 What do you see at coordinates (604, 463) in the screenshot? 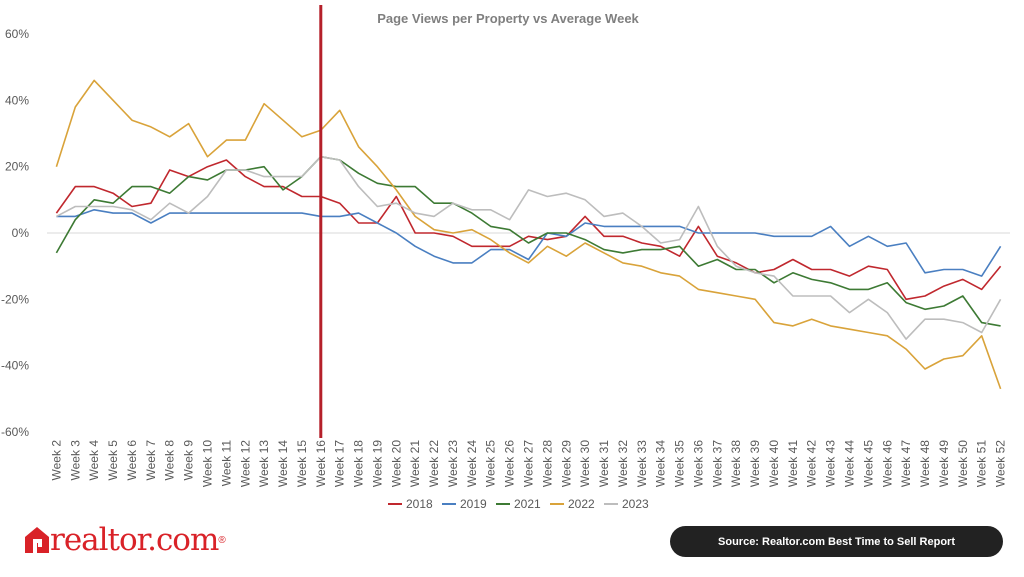
I see `x-tick-label: Week 31` at bounding box center [604, 463].